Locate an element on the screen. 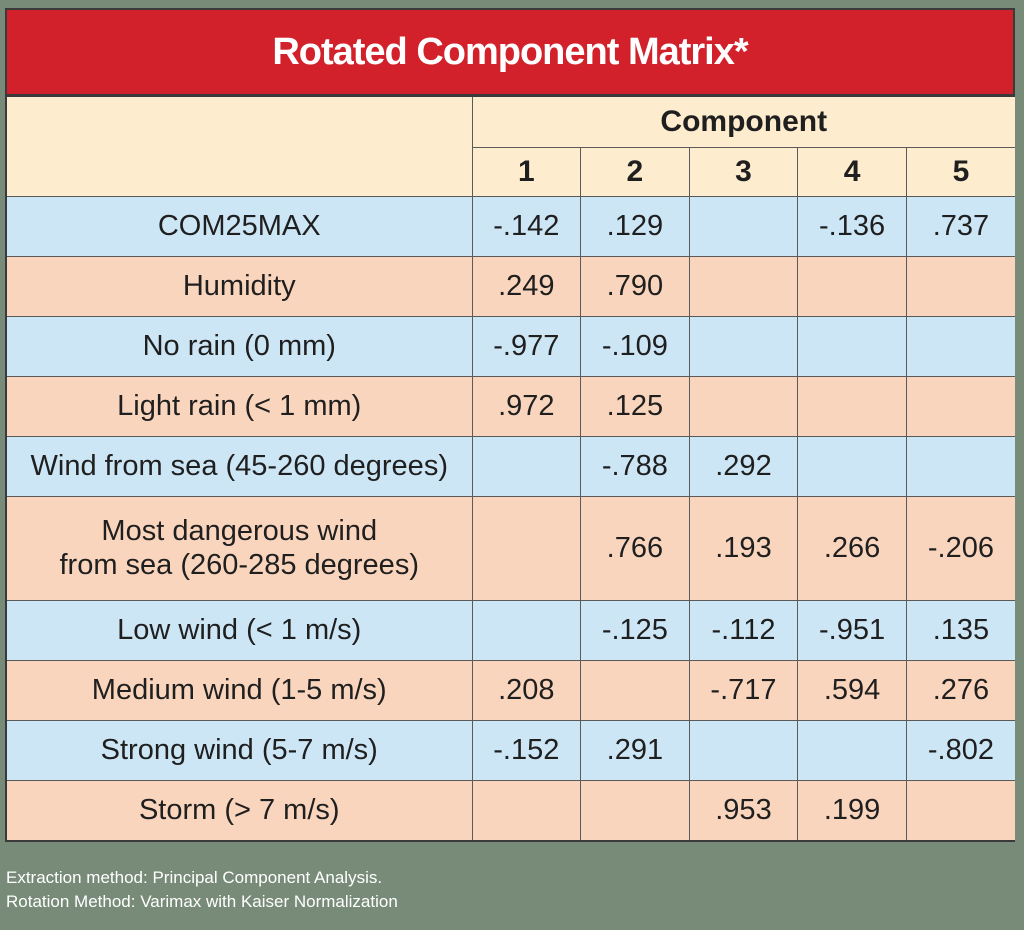  header-col-1: 1 is located at coordinates (527, 172).